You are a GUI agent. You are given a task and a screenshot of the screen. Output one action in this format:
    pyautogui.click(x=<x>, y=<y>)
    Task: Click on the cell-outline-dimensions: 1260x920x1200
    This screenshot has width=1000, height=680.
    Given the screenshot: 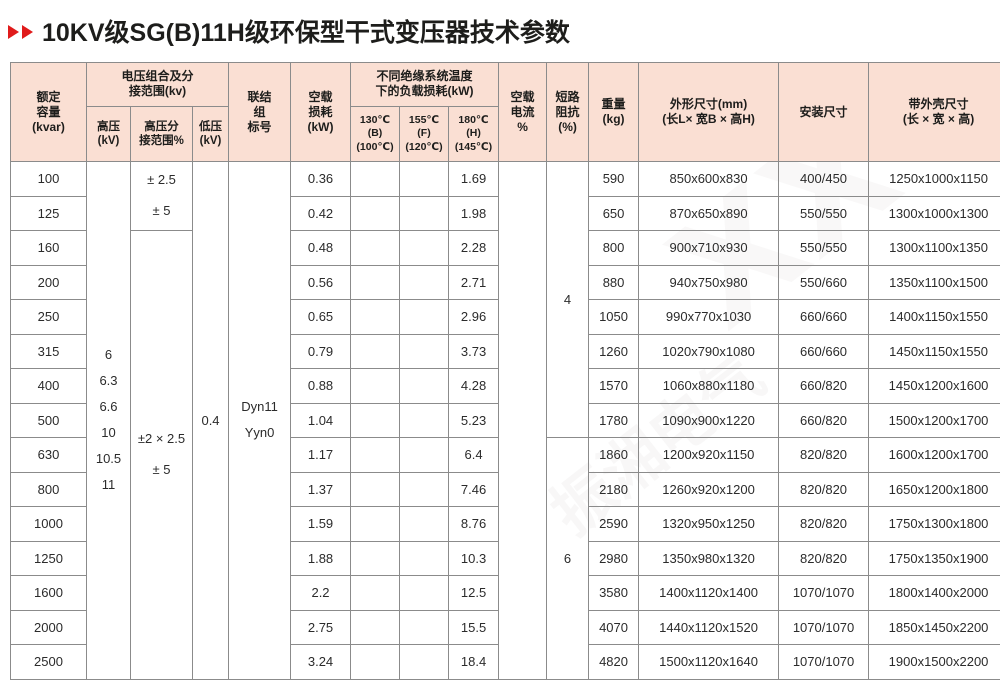 What is the action you would take?
    pyautogui.click(x=709, y=489)
    